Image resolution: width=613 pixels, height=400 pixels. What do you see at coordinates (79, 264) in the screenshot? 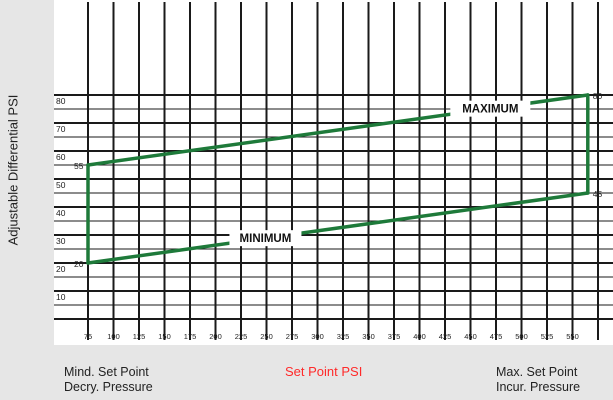
I see `point-label-20: 20` at bounding box center [79, 264].